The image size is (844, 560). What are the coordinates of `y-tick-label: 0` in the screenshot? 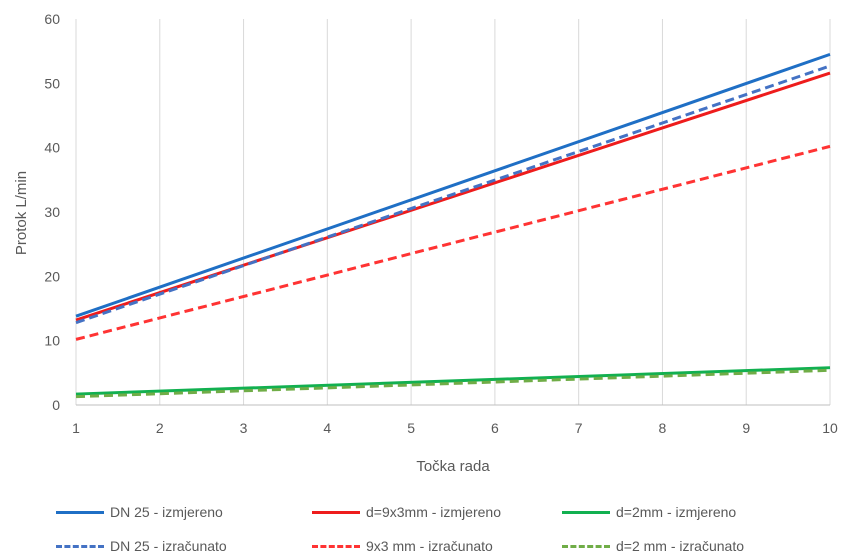 It's located at (56, 405).